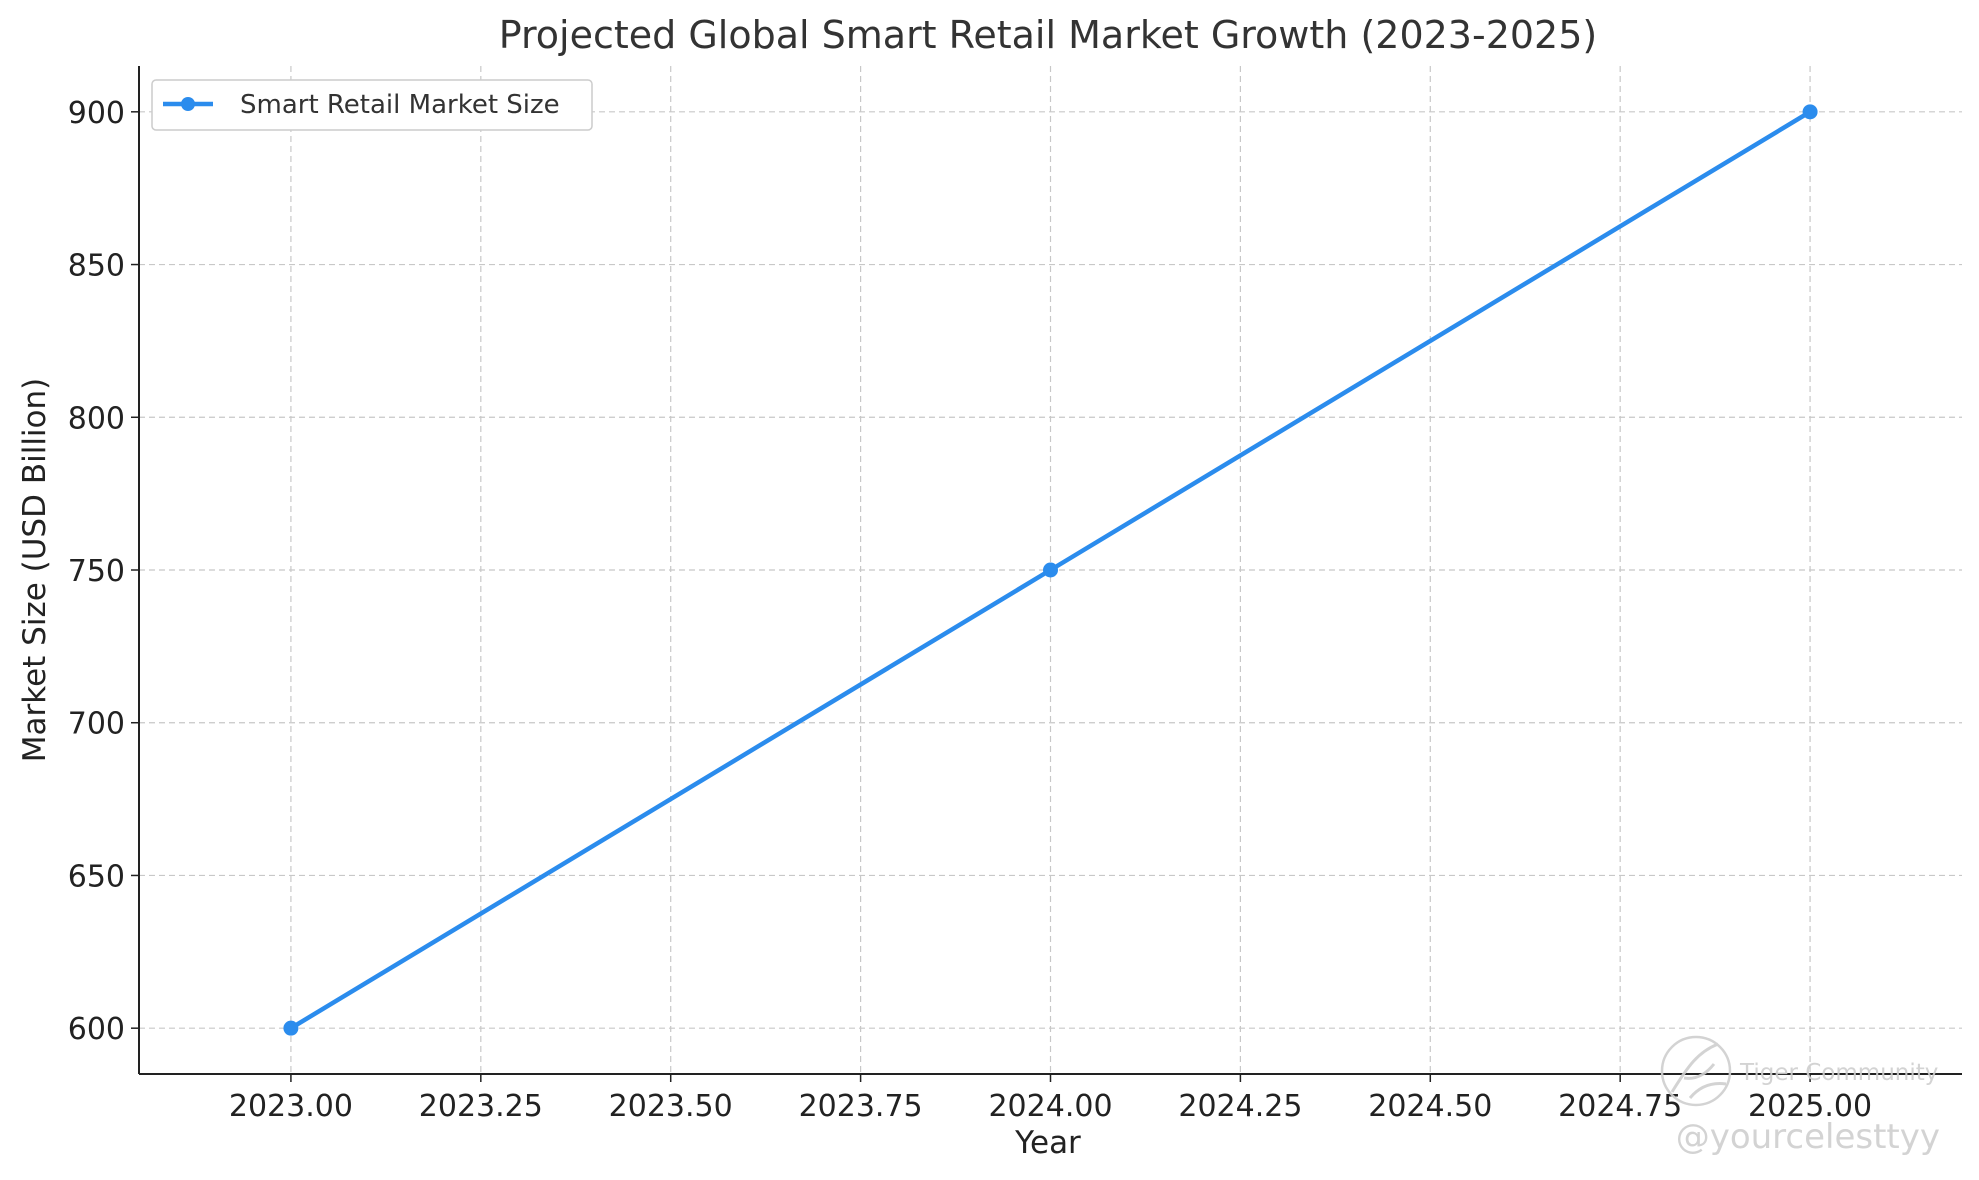 The image size is (1979, 1180). What do you see at coordinates (1430, 1106) in the screenshot?
I see `x-tick-label: 2024.50` at bounding box center [1430, 1106].